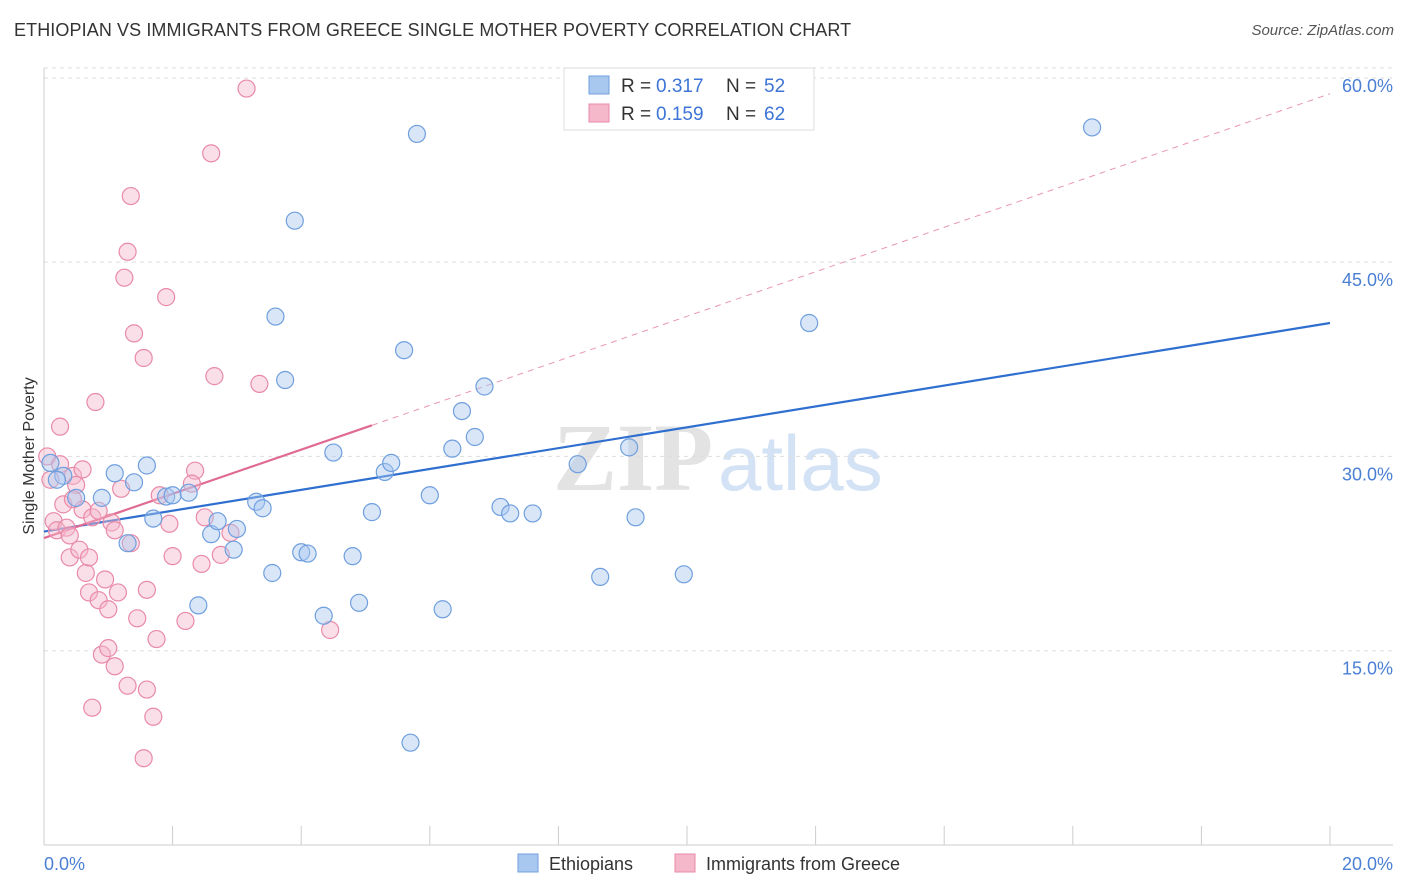  Describe the element at coordinates (633, 457) in the screenshot. I see `watermark-zip: ZIP` at that location.